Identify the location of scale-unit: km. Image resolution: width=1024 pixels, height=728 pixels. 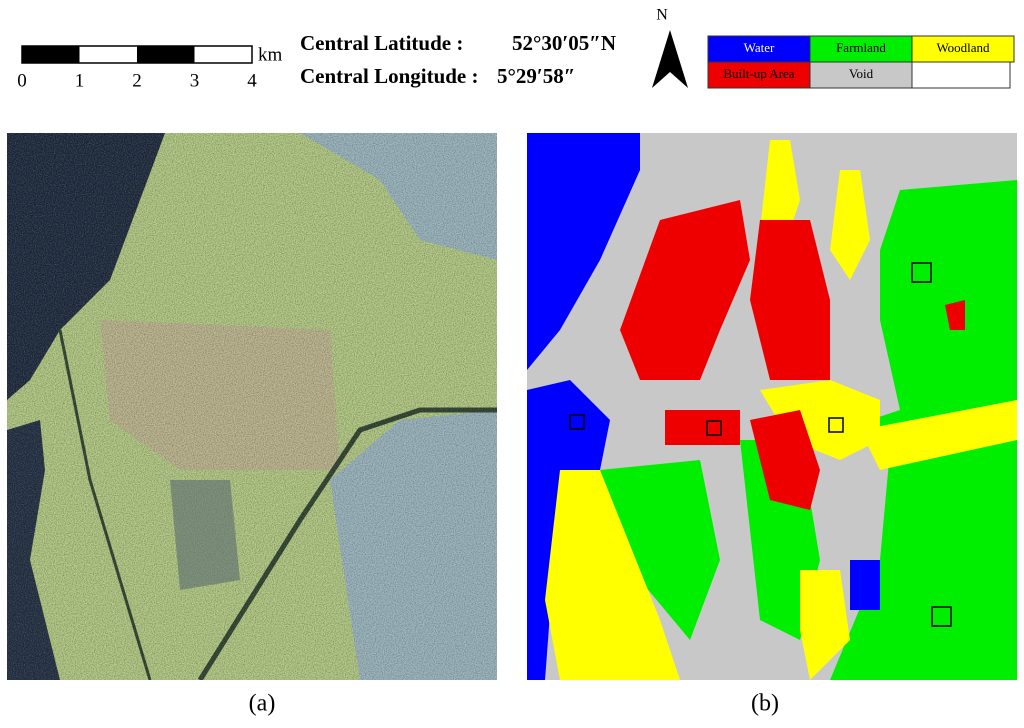
(270, 54).